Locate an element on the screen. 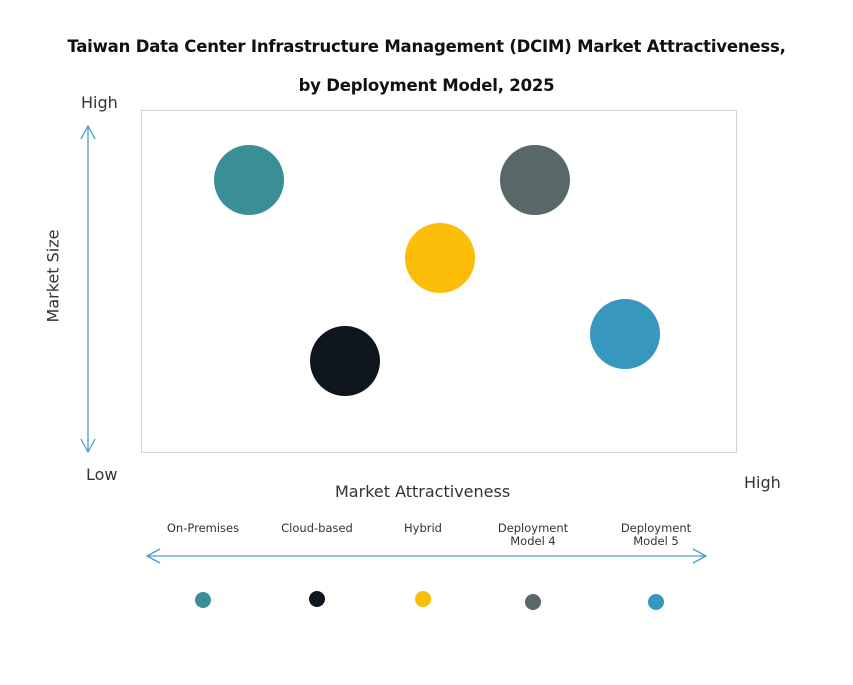  legend-label-hybrid: Hybrid is located at coordinates (423, 528).